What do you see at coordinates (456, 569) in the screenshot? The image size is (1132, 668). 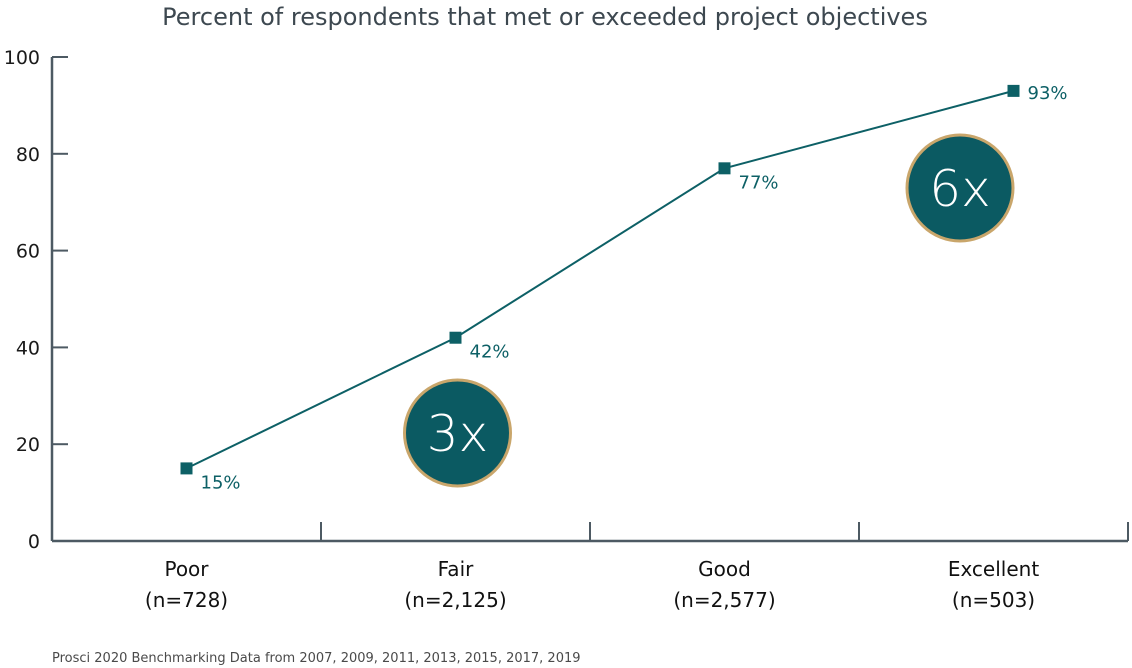 I see `x-category-label: Fair` at bounding box center [456, 569].